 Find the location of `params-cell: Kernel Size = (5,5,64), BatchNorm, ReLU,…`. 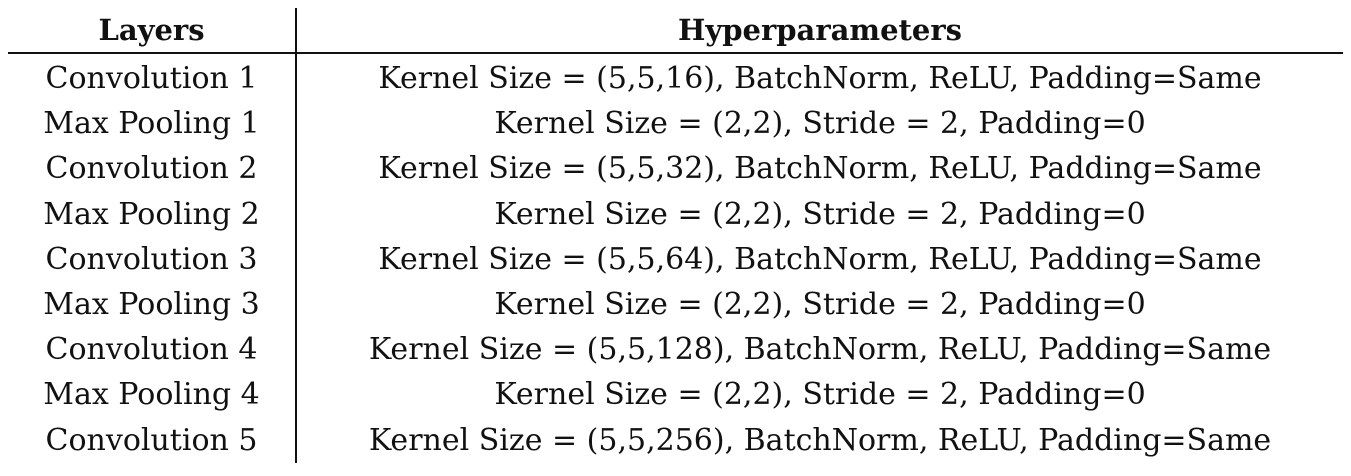

params-cell: Kernel Size = (5,5,64), BatchNorm, ReLU,… is located at coordinates (820, 259).